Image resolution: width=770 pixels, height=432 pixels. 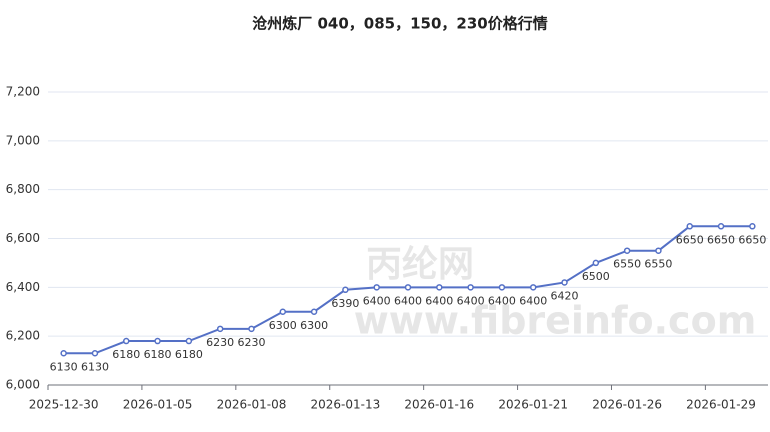 What do you see at coordinates (346, 405) in the screenshot?
I see `x-tick-label: 2026-01-13` at bounding box center [346, 405].